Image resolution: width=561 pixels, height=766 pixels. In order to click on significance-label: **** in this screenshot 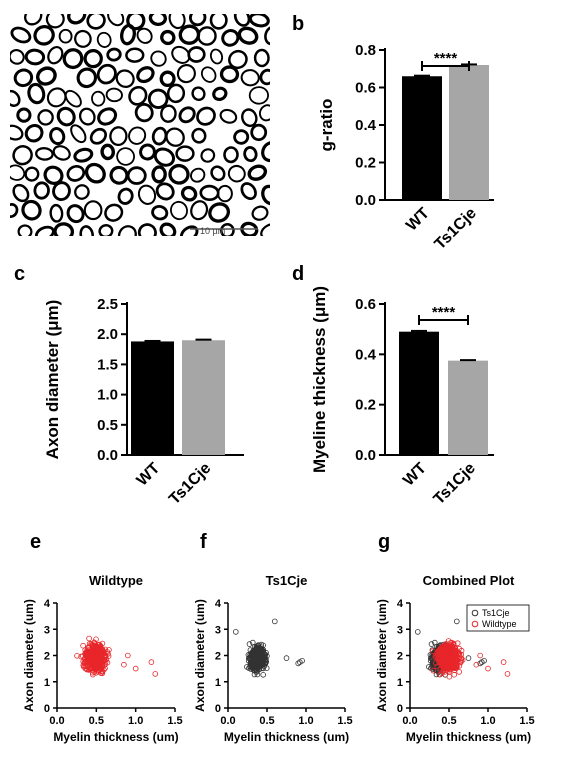, I will do `click(444, 312)`.